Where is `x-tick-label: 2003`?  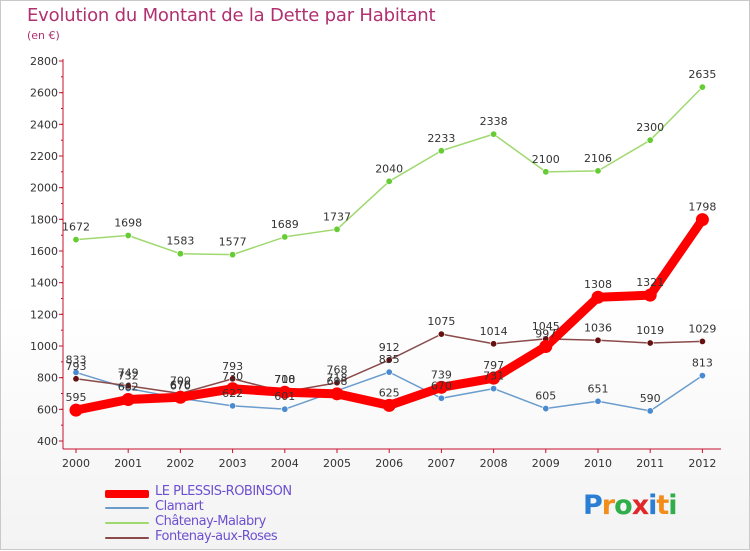
x-tick-label: 2003 is located at coordinates (233, 463).